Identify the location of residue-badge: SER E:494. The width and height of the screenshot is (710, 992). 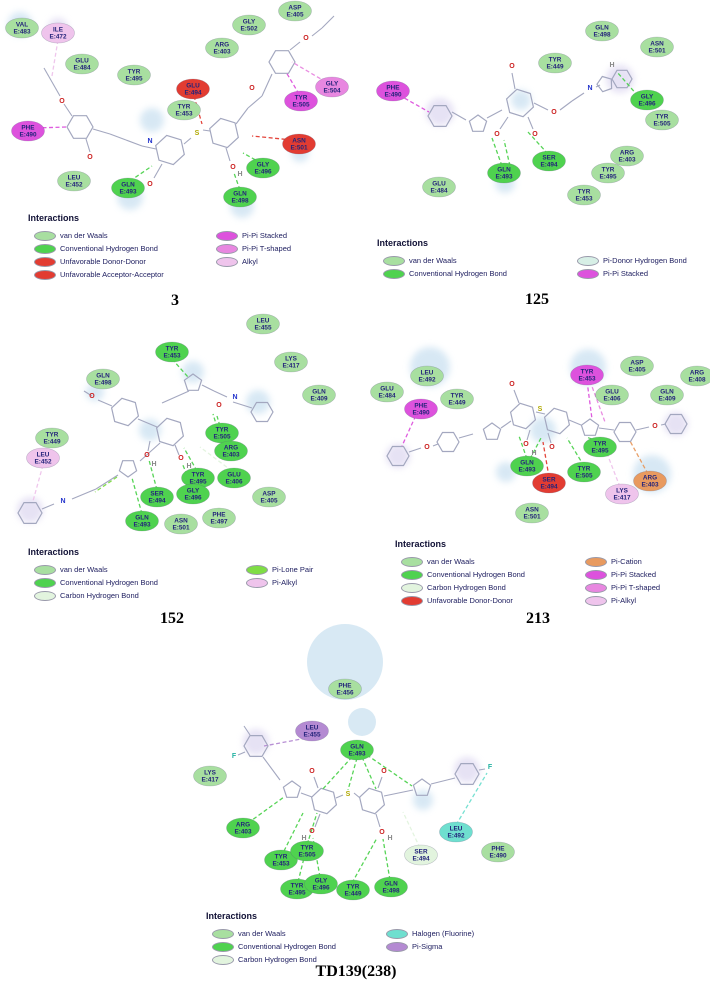
(157, 497).